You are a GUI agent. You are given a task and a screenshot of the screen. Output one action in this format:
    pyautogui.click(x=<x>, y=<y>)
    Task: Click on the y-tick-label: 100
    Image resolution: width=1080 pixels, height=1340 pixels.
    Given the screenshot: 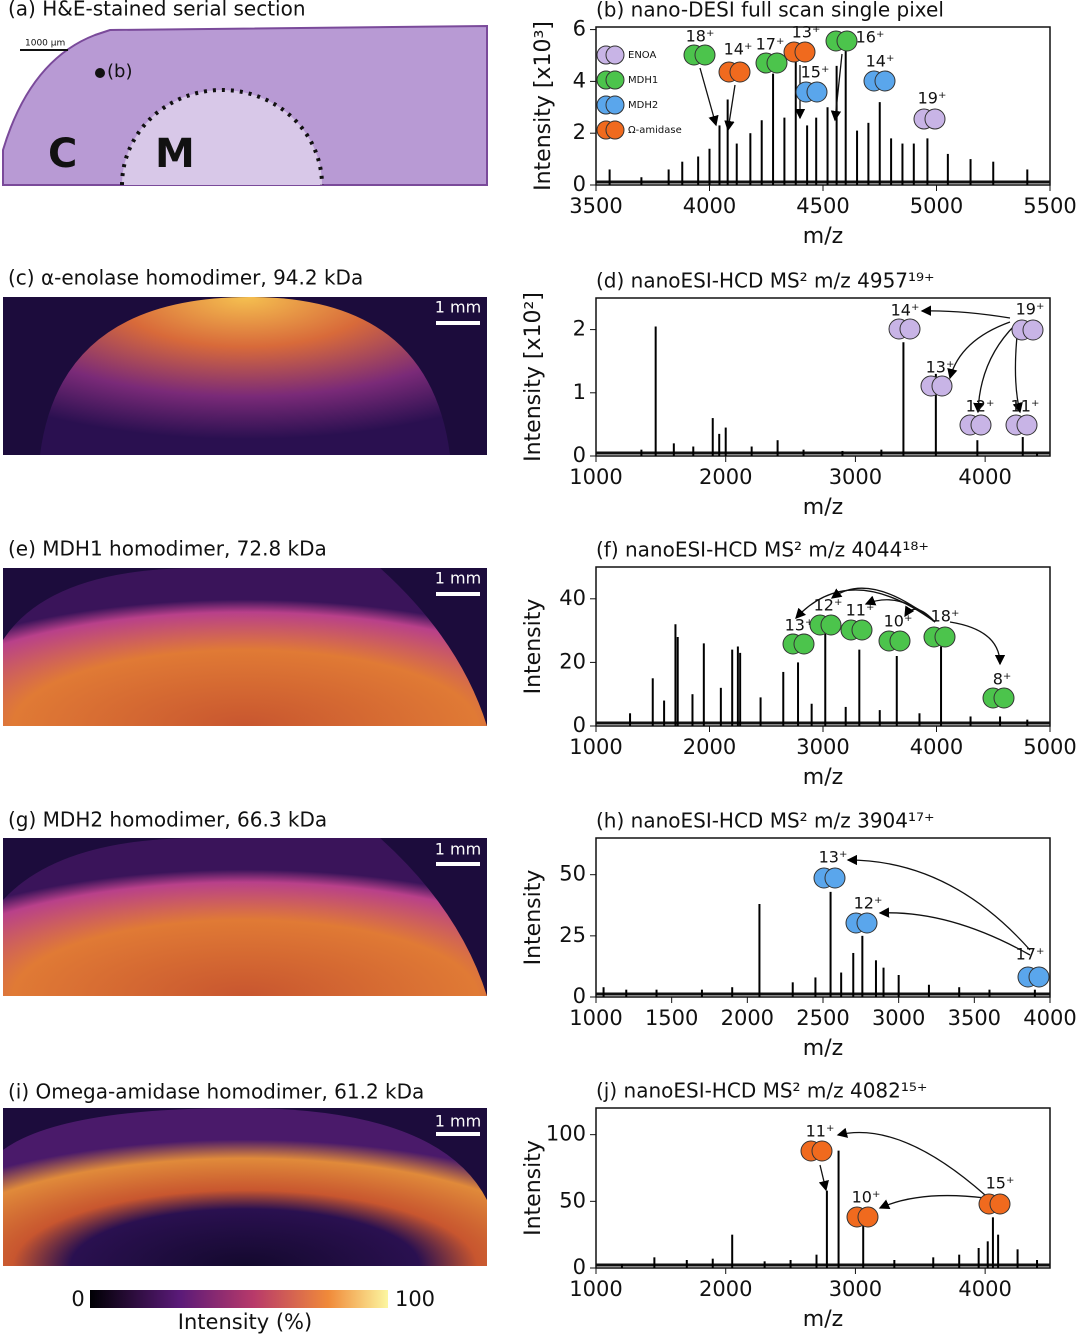 What is the action you would take?
    pyautogui.click(x=566, y=1134)
    